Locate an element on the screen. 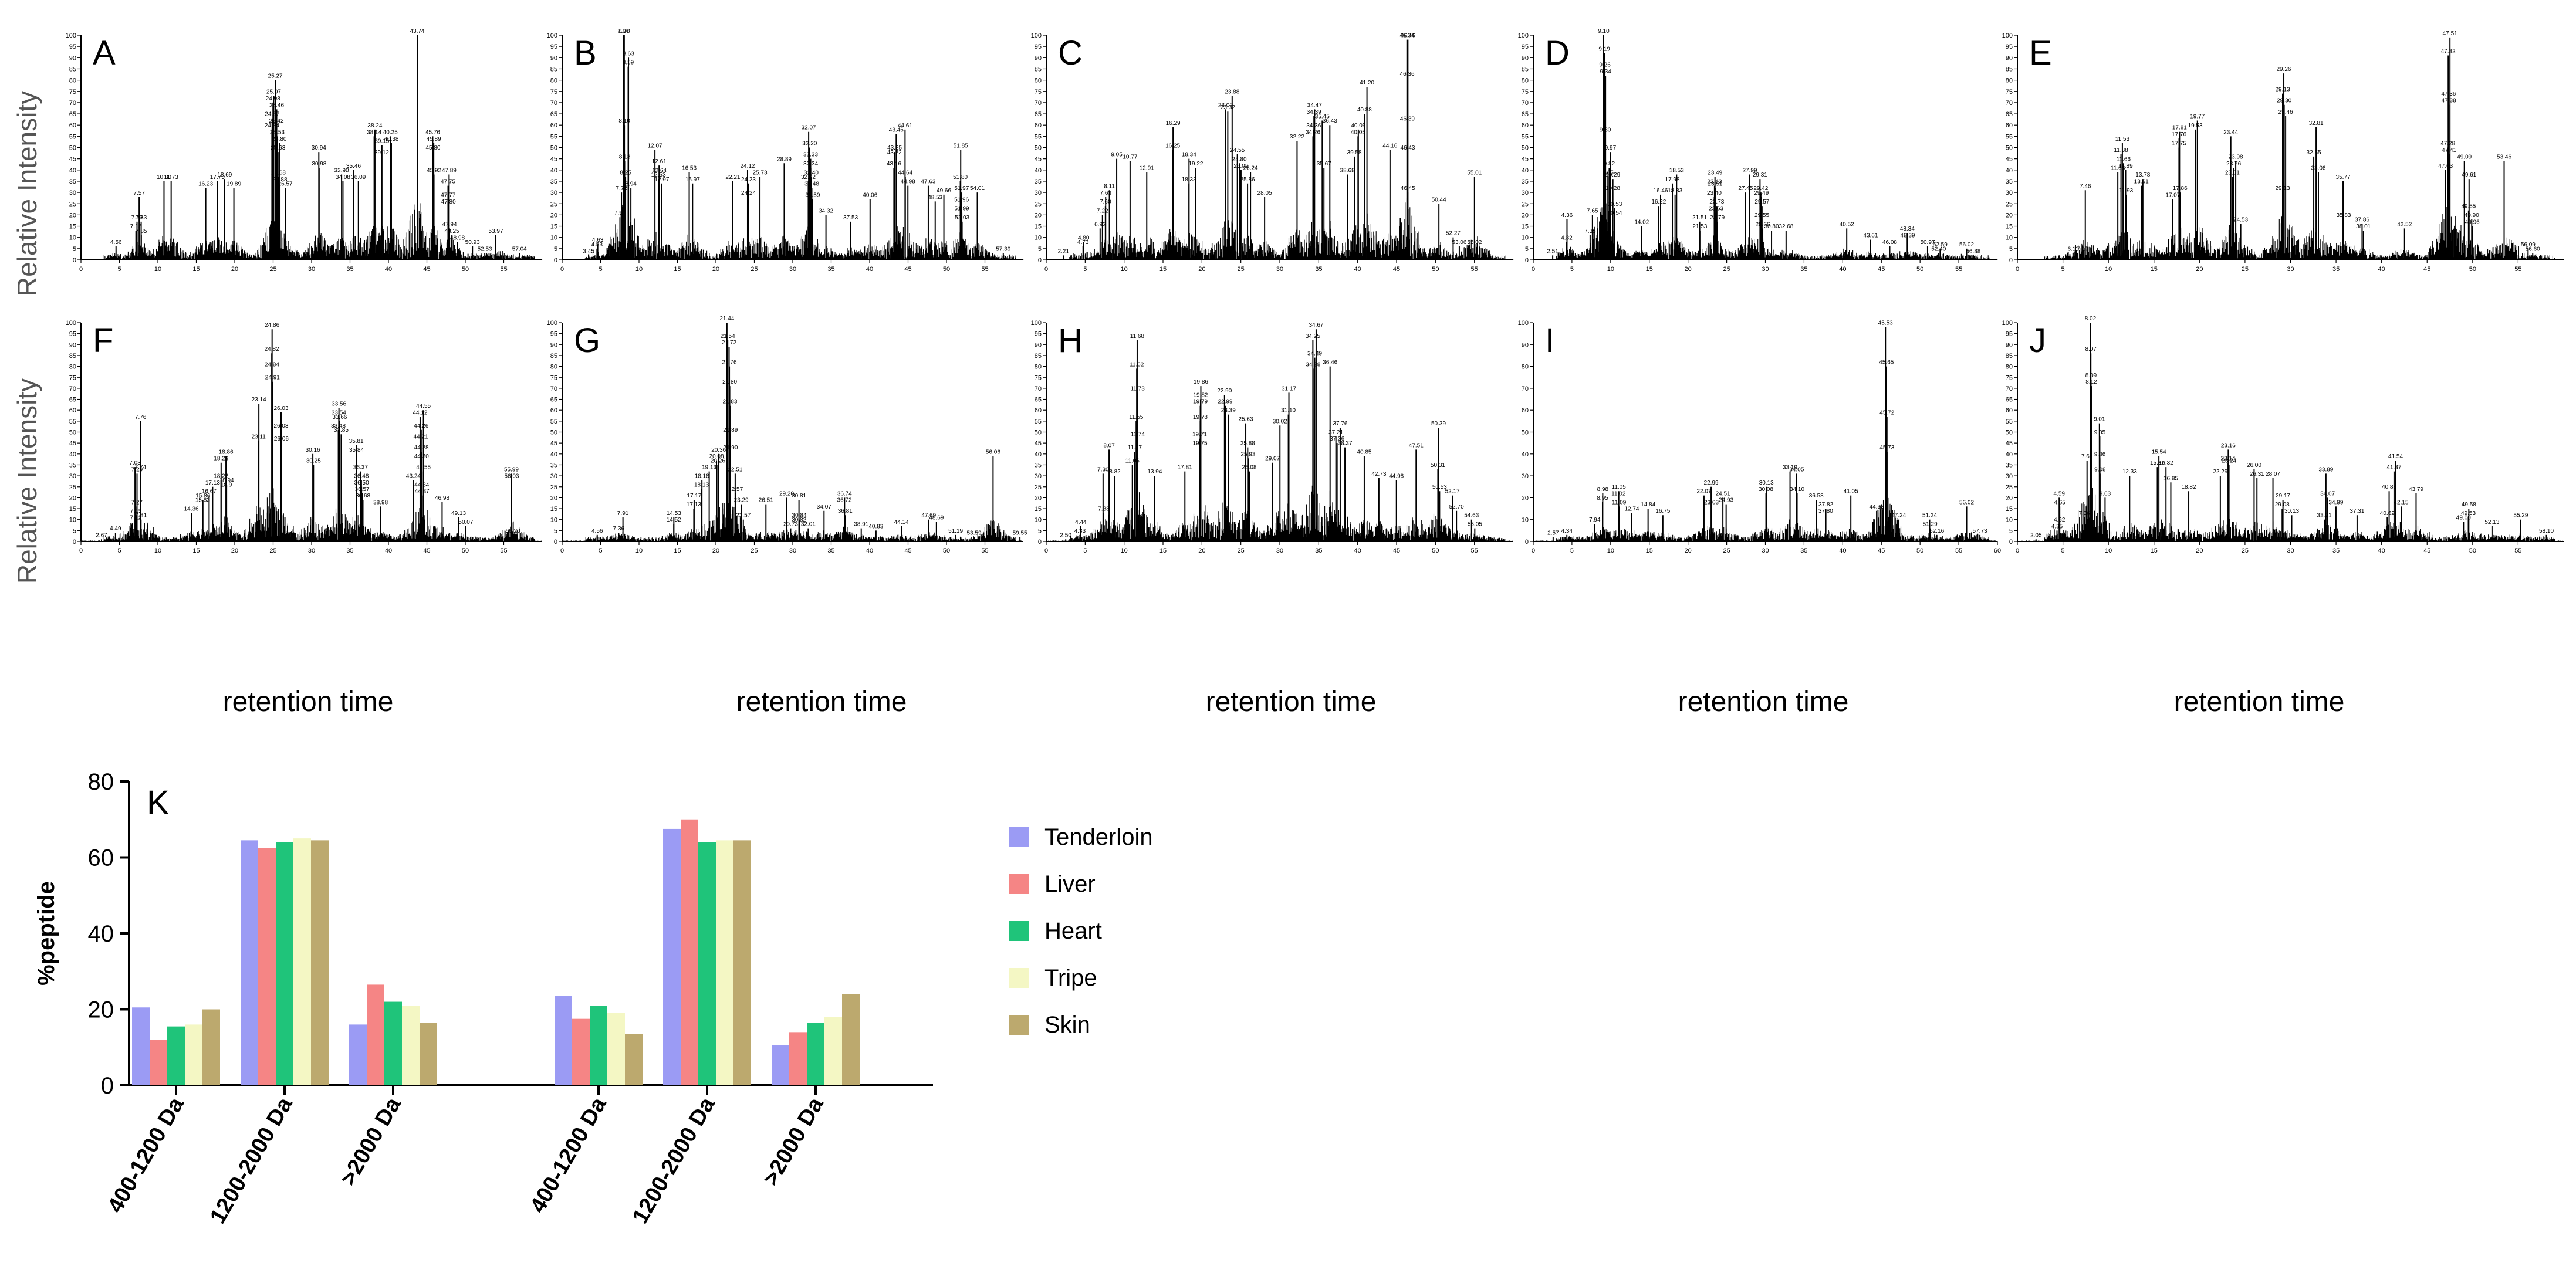 The image size is (2576, 1283). peak-label: 49.55 is located at coordinates (2468, 207).